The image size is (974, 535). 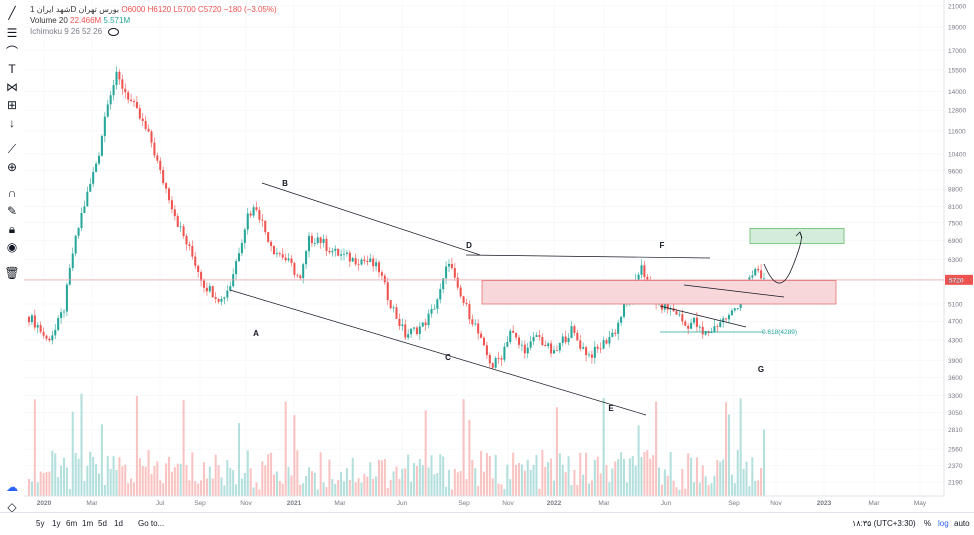 I want to click on magnet-icon: ∩, so click(x=12, y=193).